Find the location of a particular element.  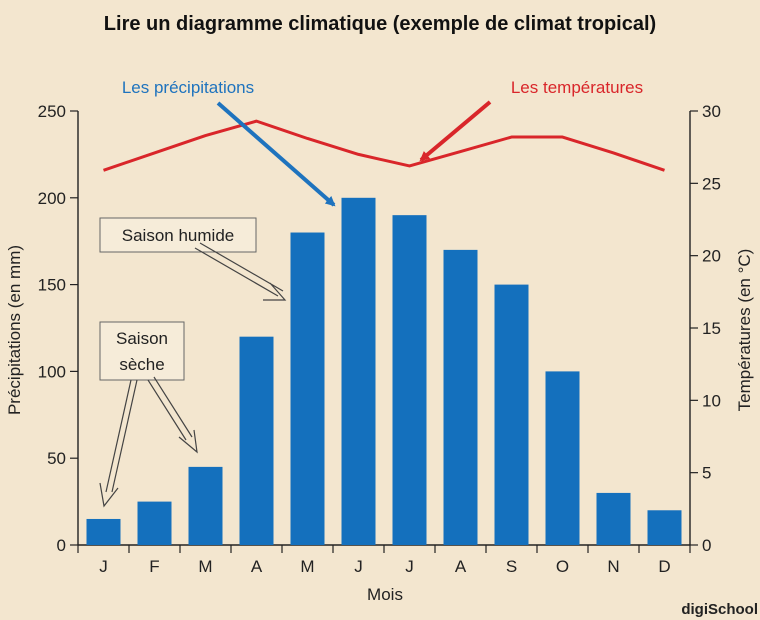

x-axis-label: Mois is located at coordinates (385, 594).